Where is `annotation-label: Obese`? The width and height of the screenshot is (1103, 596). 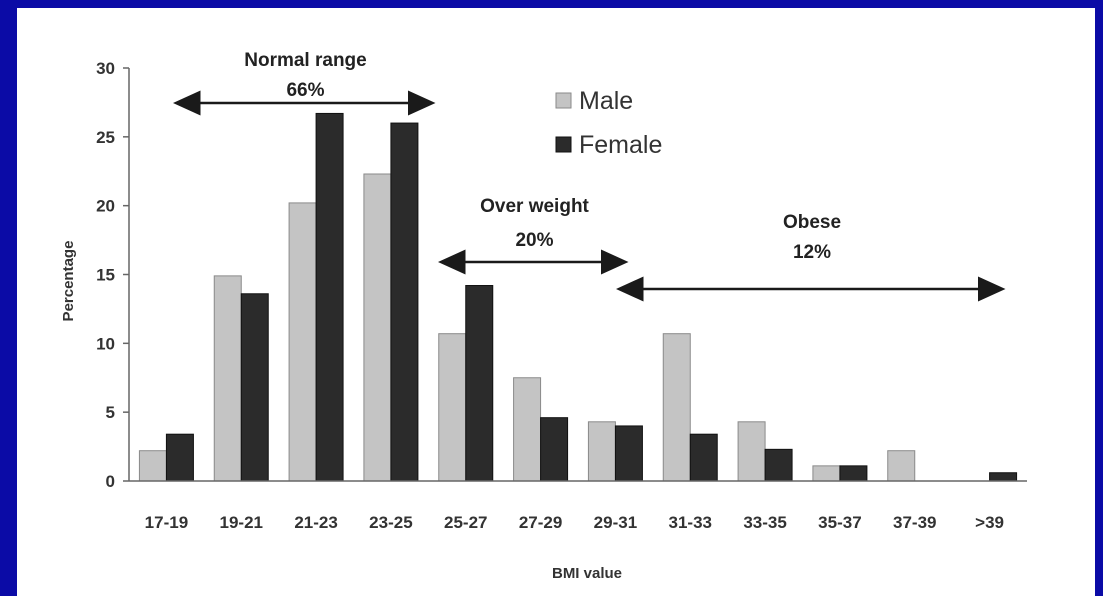
annotation-label: Obese is located at coordinates (812, 222).